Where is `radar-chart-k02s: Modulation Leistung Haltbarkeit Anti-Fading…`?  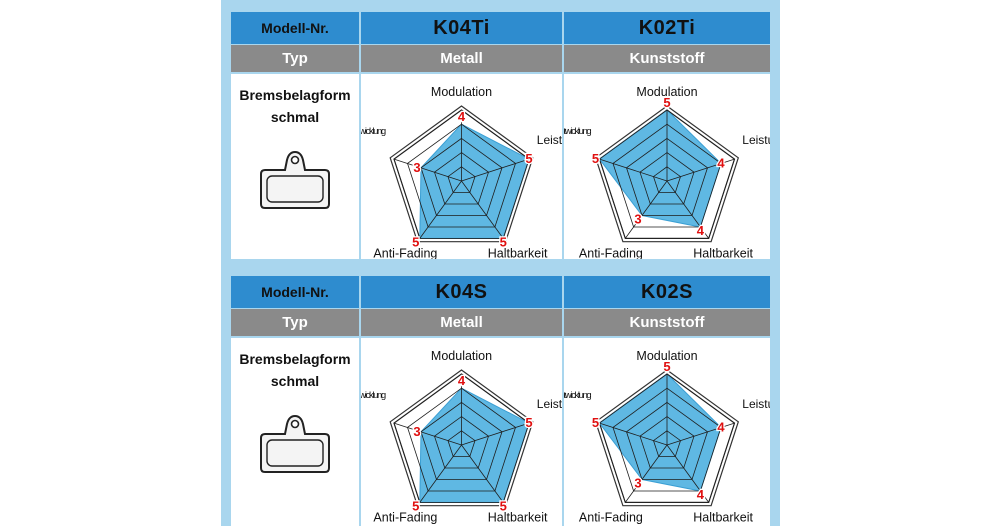 radar-chart-k02s: Modulation Leistung Haltbarkeit Anti-Fading… is located at coordinates (667, 437).